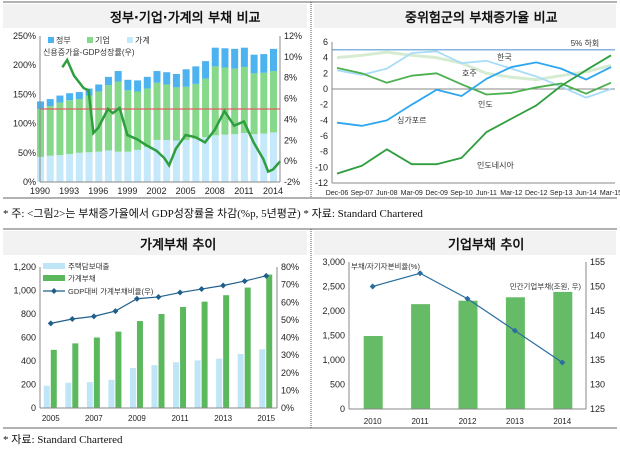 This screenshot has height=455, width=620. Describe the element at coordinates (586, 193) in the screenshot. I see `x-tick-label: Jun-14` at that location.